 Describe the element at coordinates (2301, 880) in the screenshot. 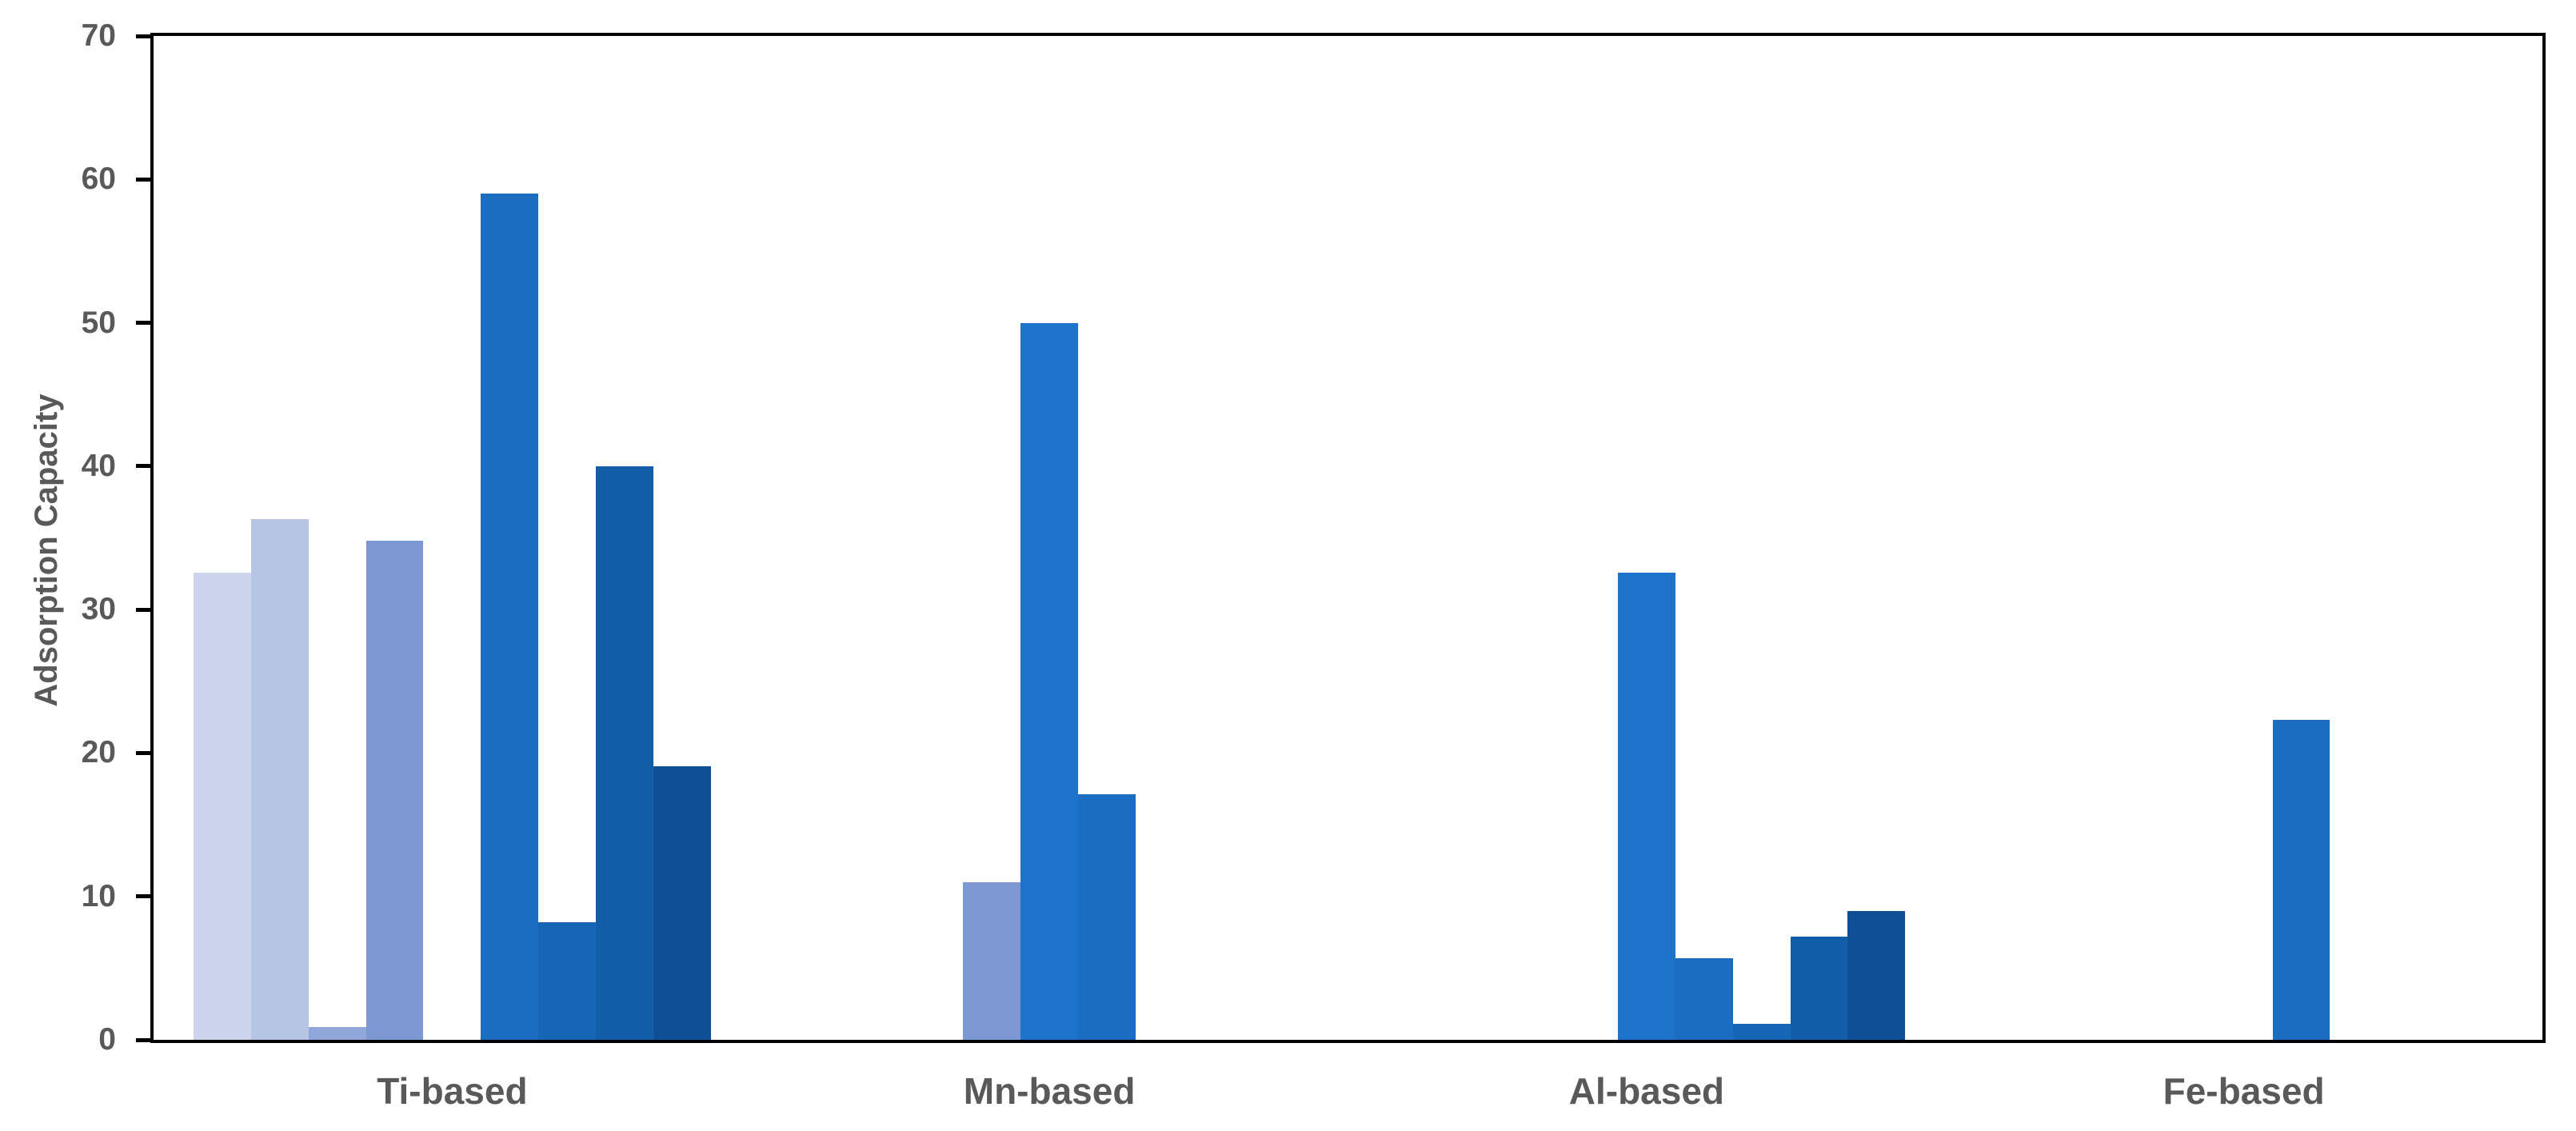

I see `bar-fe-based-s6` at that location.